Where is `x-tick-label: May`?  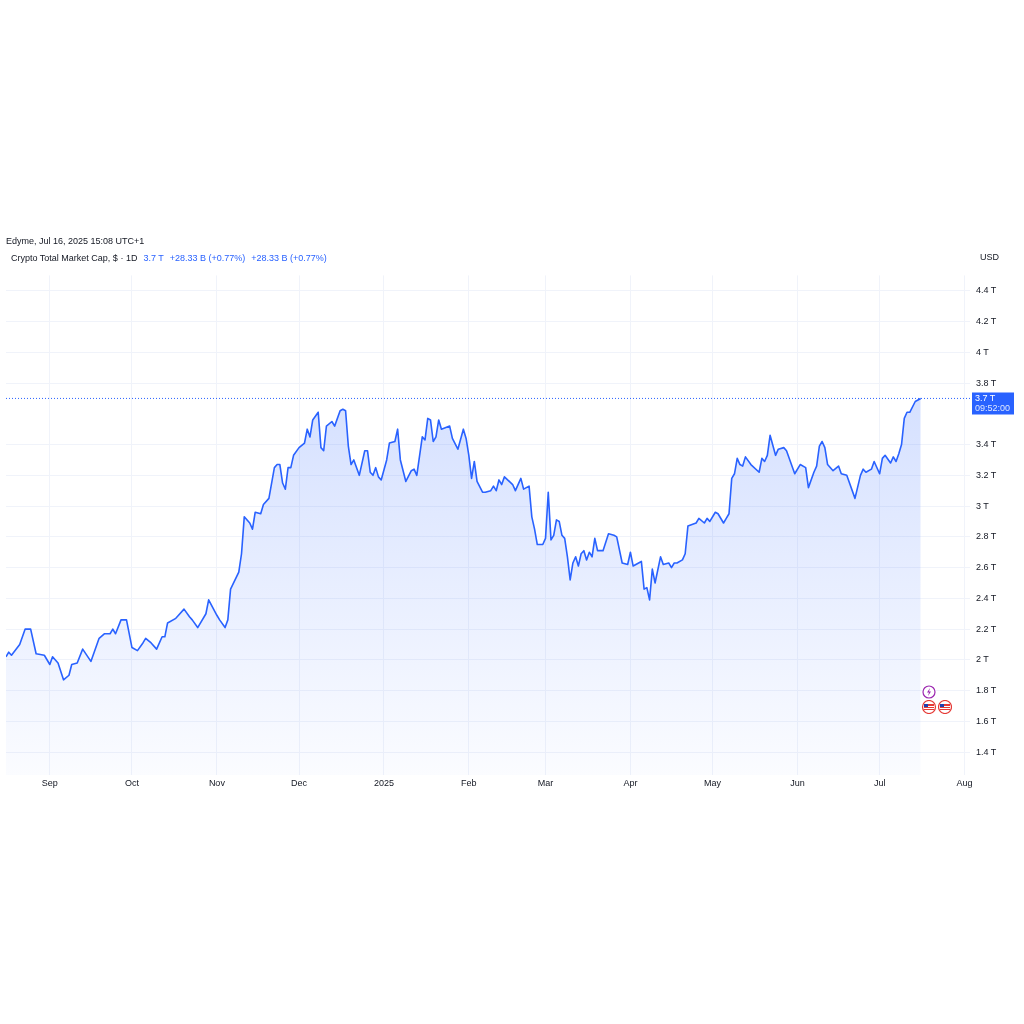
x-tick-label: May is located at coordinates (713, 783).